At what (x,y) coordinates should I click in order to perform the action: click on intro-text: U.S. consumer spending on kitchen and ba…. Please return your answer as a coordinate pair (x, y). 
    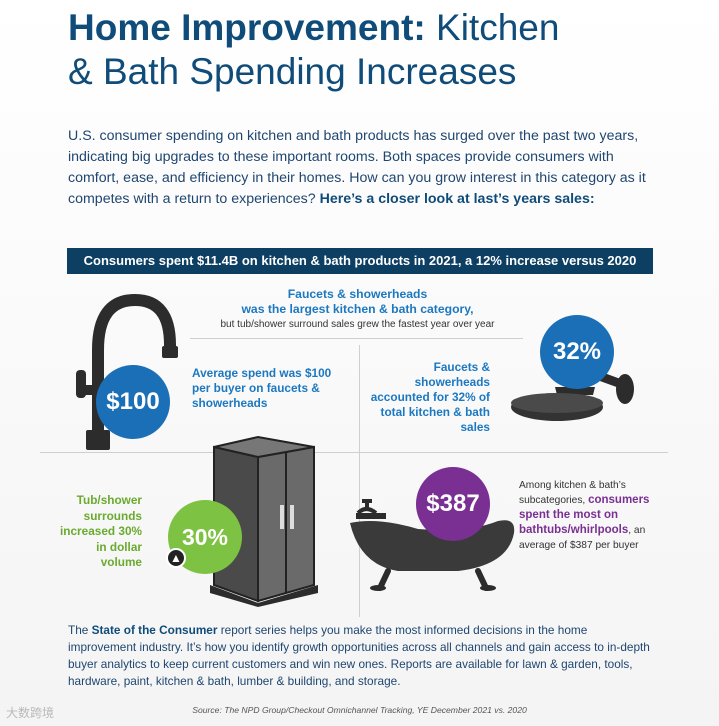
    Looking at the image, I should click on (357, 167).